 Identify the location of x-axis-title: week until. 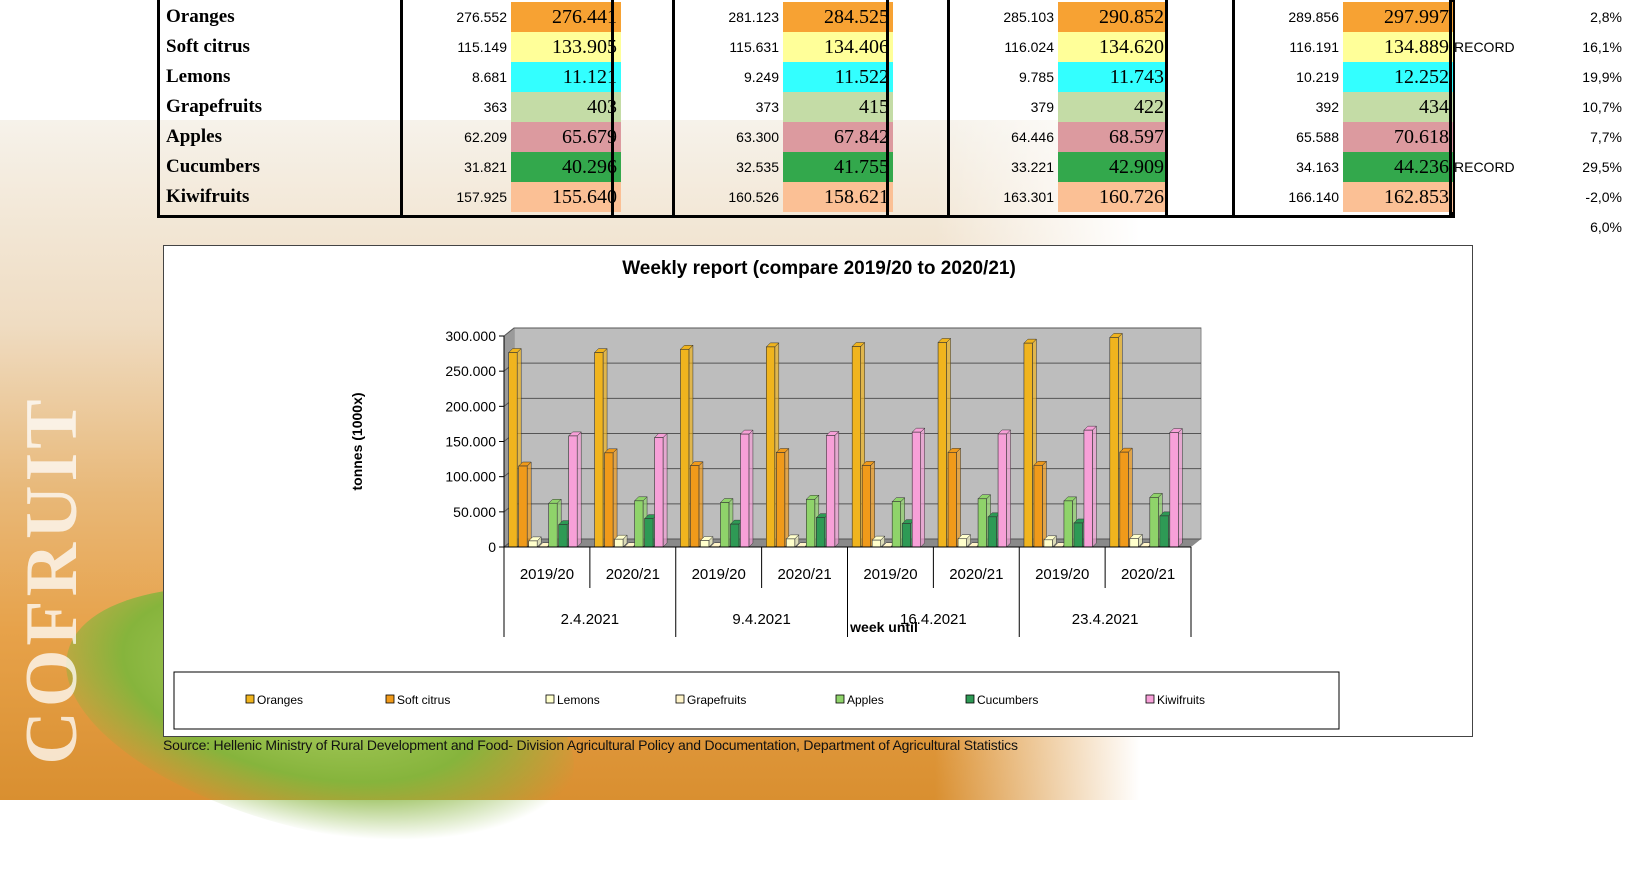
(883, 627).